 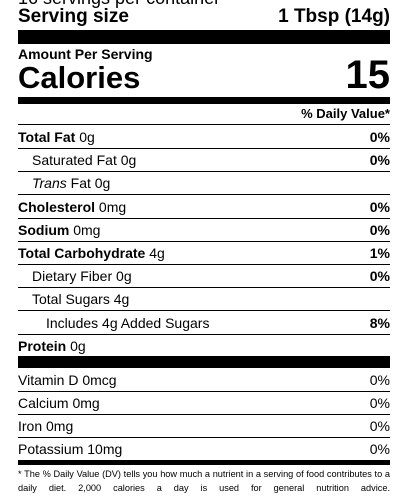 I want to click on nutrient-label: Dietary Fiber 0g, so click(x=82, y=276).